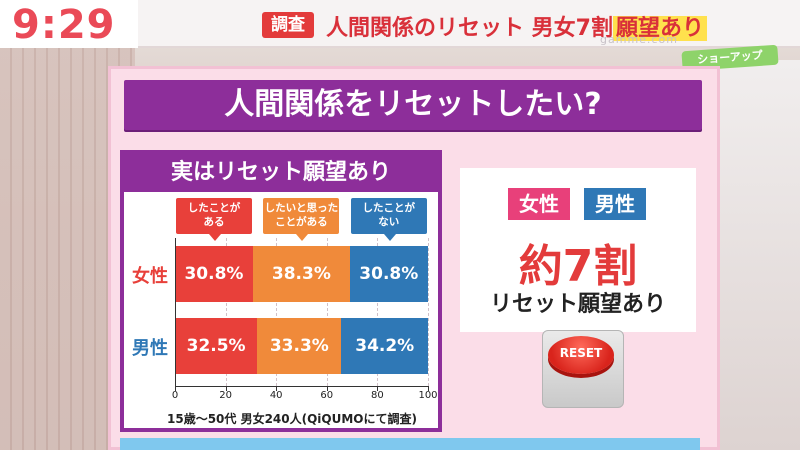 The width and height of the screenshot is (800, 450). I want to click on clock: 9:29, so click(69, 24).